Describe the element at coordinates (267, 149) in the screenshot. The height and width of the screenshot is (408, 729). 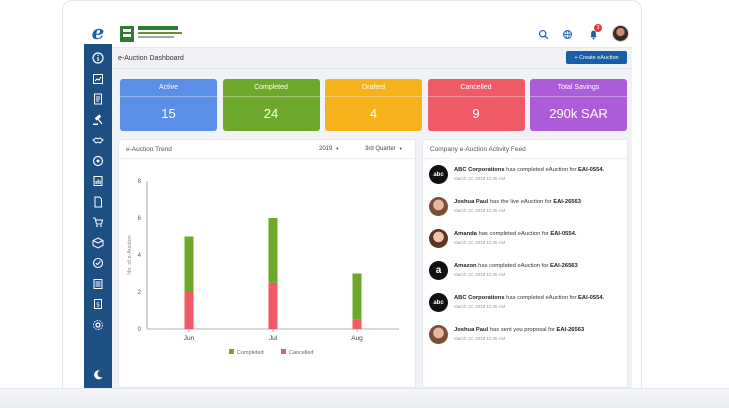
I see `trend-panel-header: e-Auction Trend 2019 ▼ 3rd Quarter ▼` at that location.